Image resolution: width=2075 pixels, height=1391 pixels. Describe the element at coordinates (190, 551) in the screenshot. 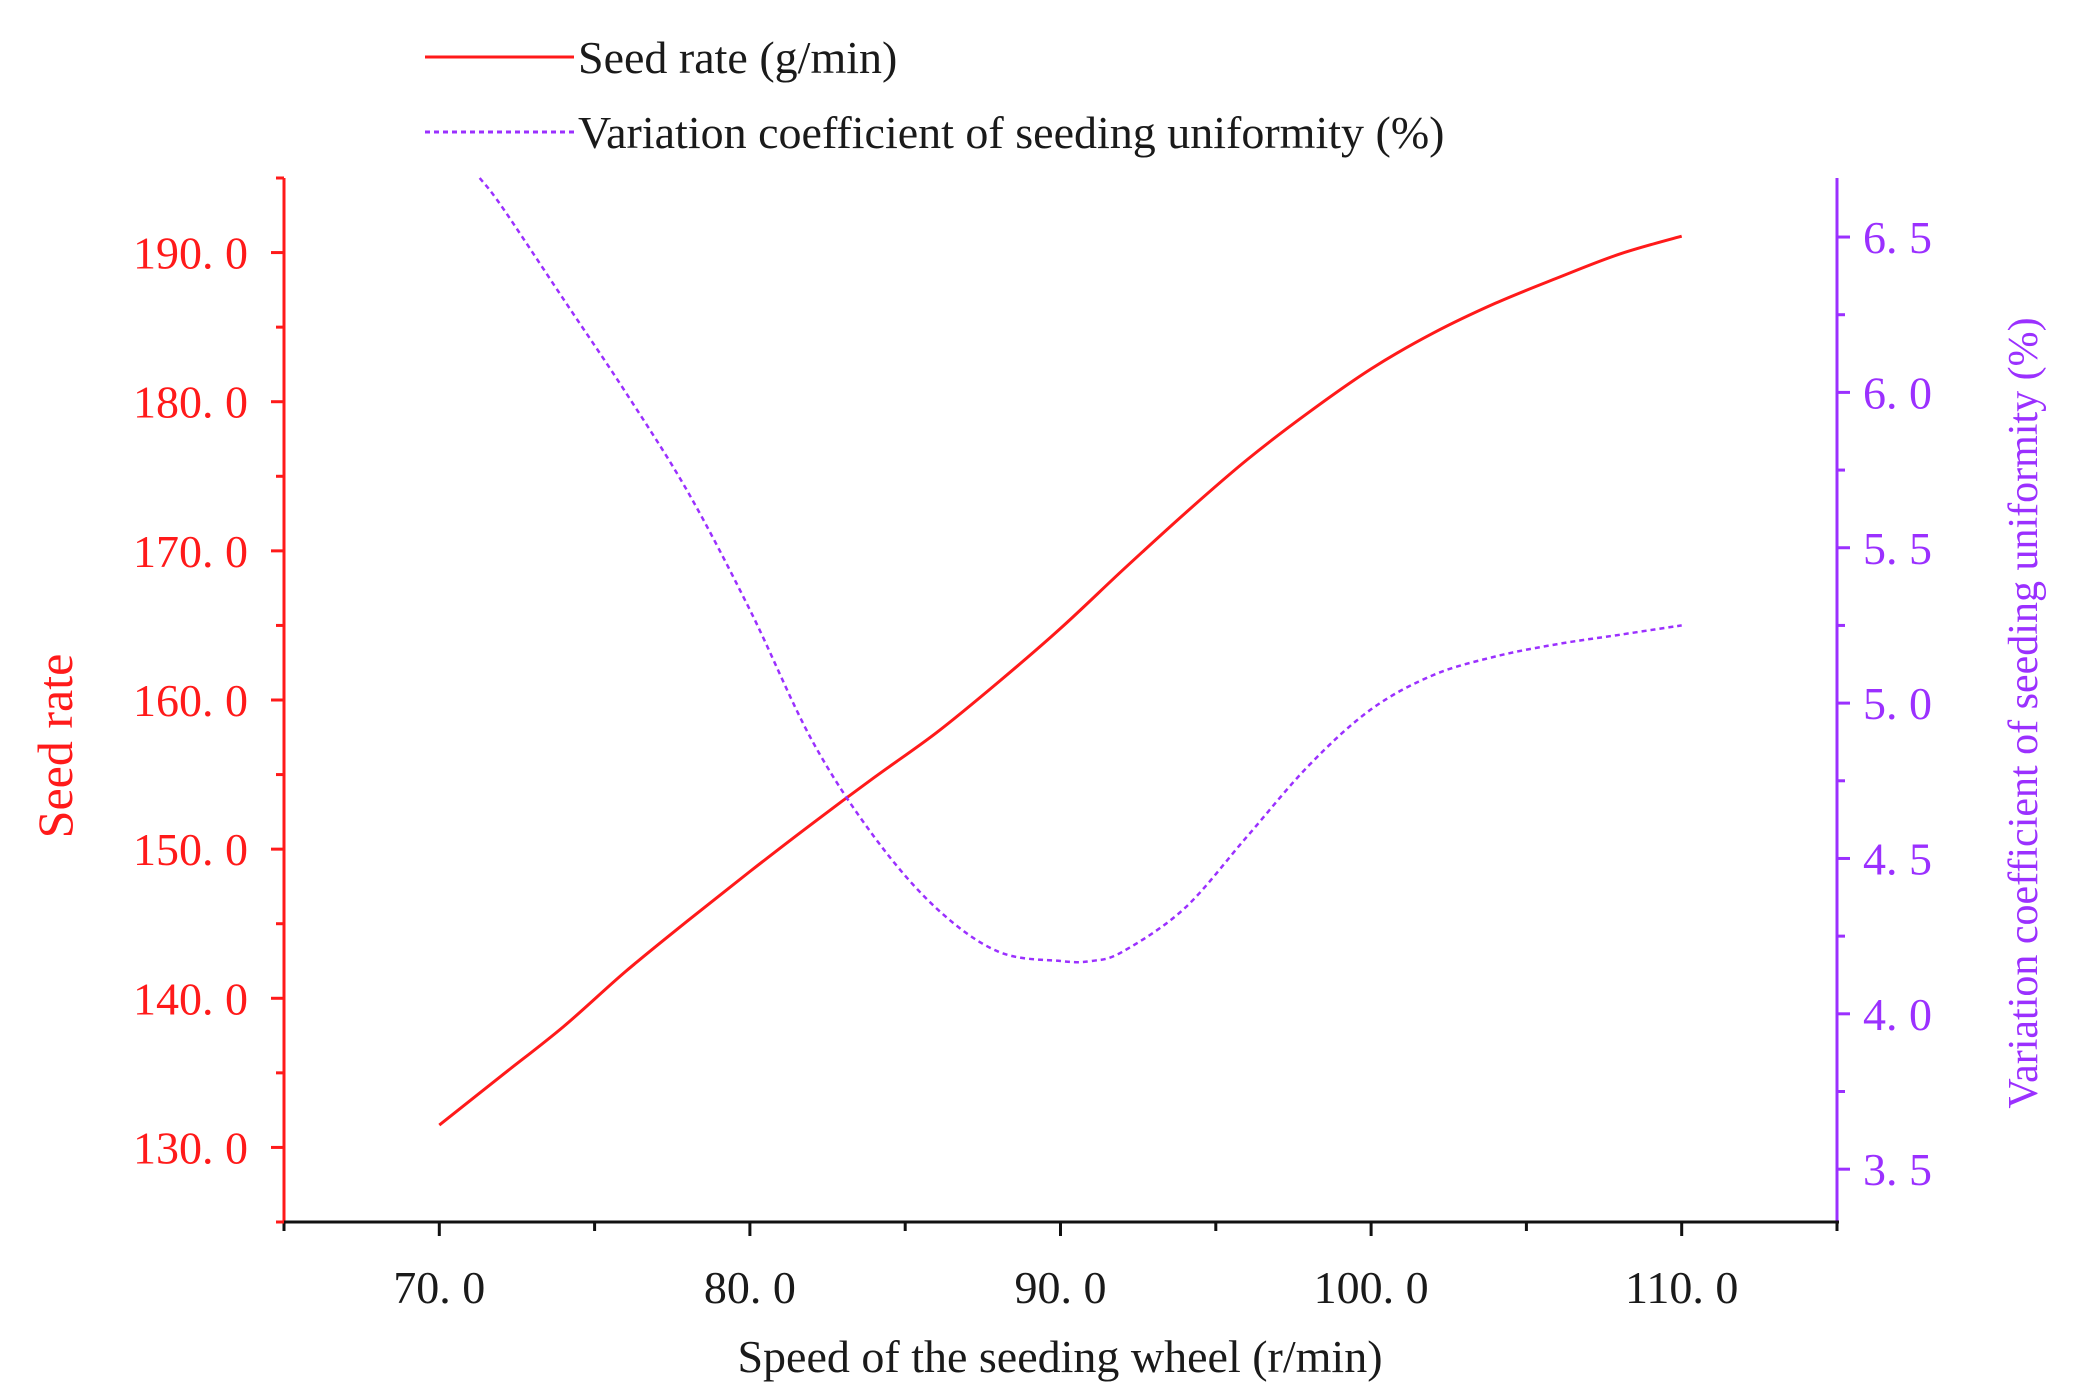

I see `left-y-tick-label: 170. 0` at that location.